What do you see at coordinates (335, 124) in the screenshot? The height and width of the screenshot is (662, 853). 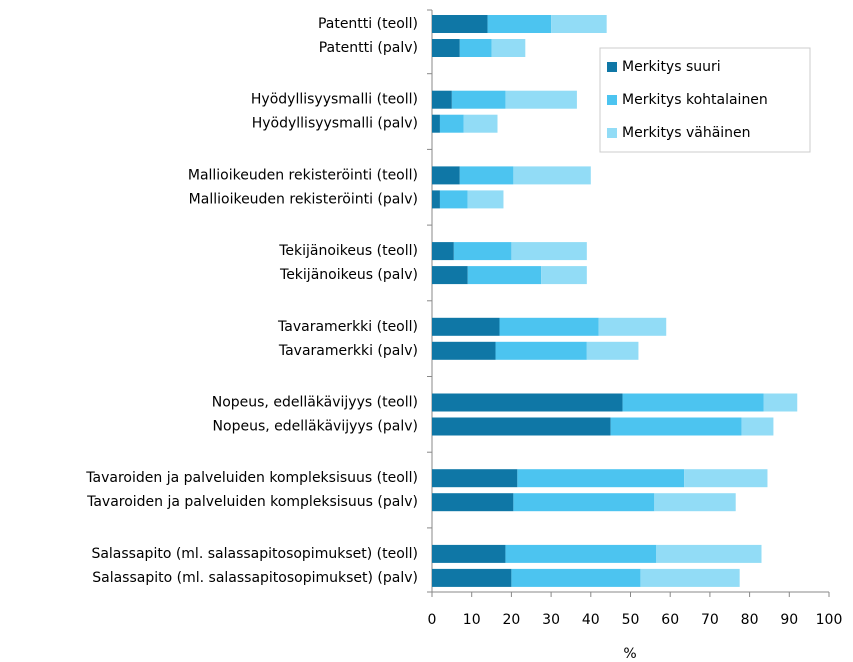 I see `y-tick-label: Hyödyllisyysmalli (palv)` at bounding box center [335, 124].